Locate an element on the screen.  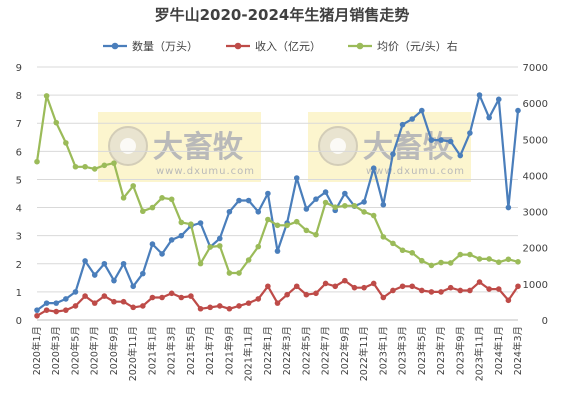
x-tick-label: 2020年1月 is located at coordinates (37, 350).